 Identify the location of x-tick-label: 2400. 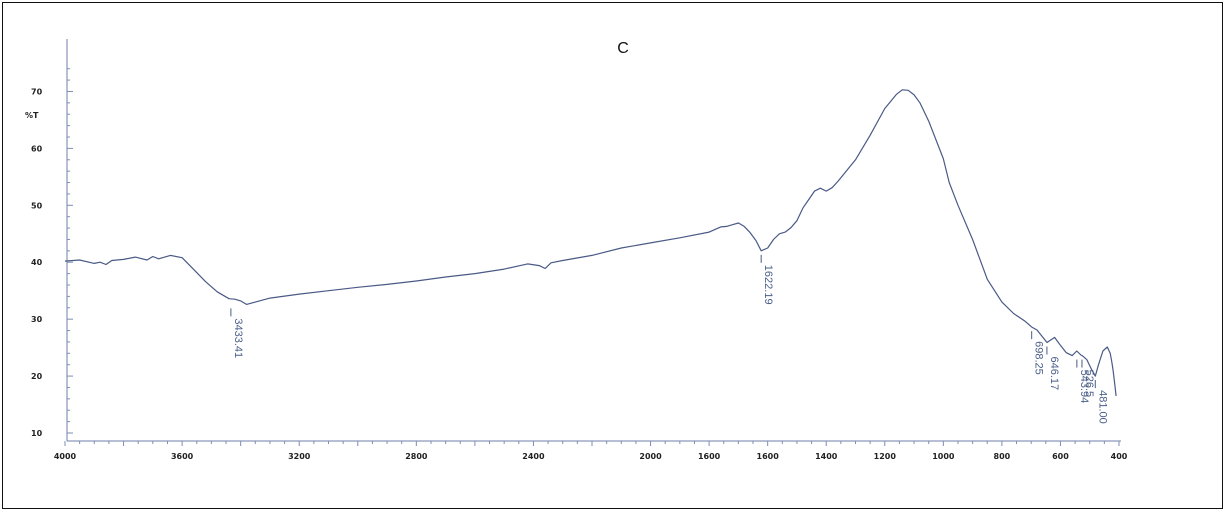
(533, 456).